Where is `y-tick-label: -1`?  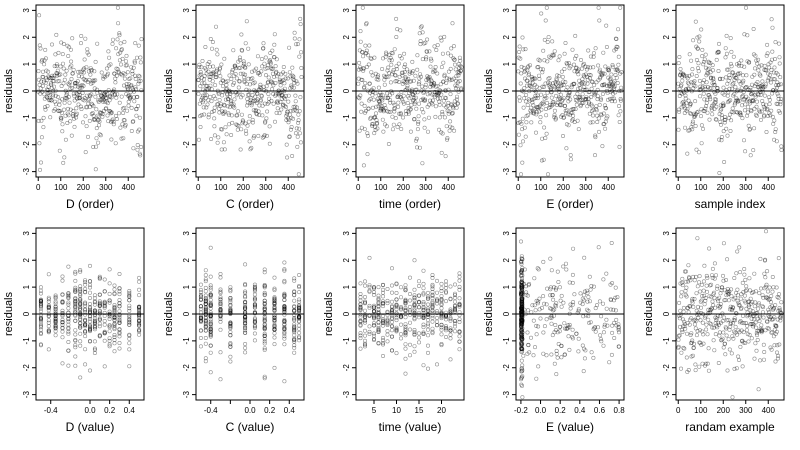 y-tick-label: -1 is located at coordinates (506, 118).